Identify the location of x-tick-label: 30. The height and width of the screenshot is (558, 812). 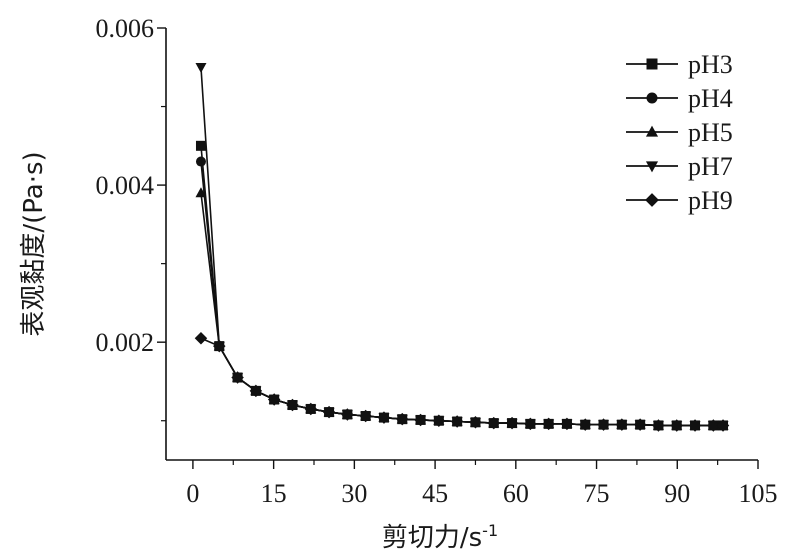
(354, 493).